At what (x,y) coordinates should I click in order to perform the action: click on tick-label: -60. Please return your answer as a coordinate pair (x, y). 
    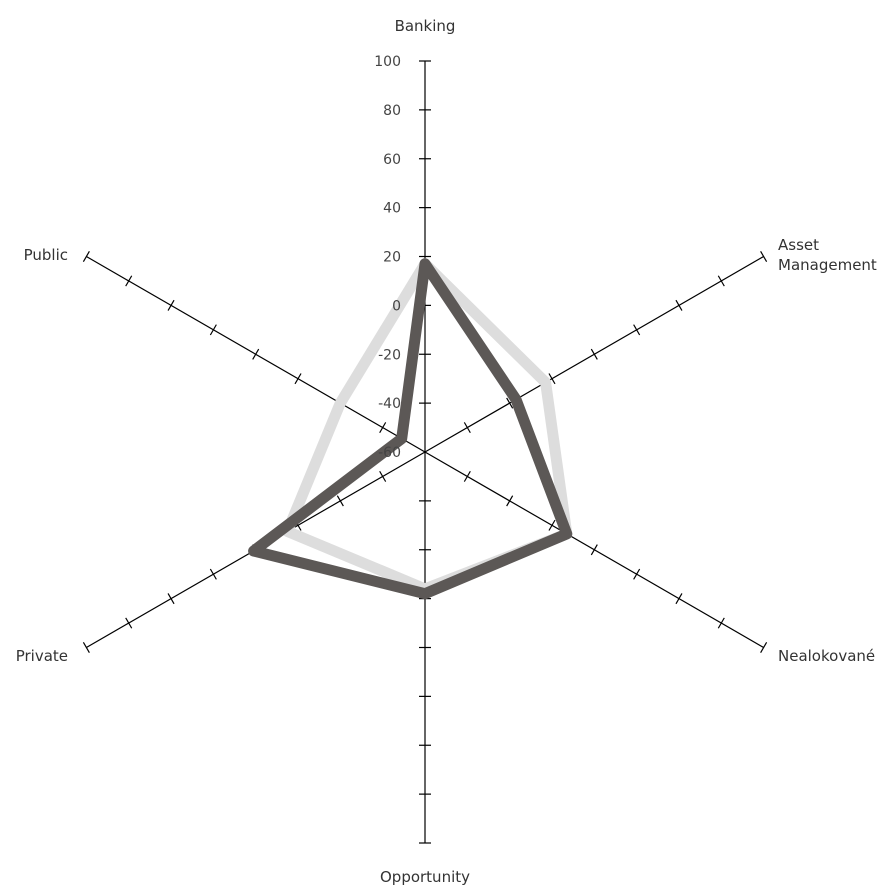
    Looking at the image, I should click on (389, 453).